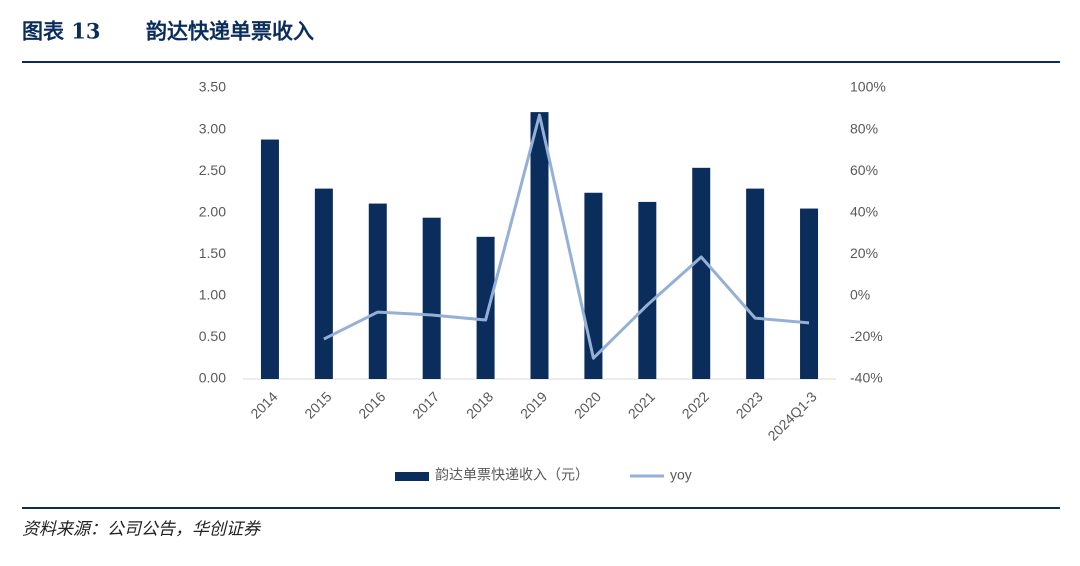 The image size is (1080, 566). Describe the element at coordinates (791, 415) in the screenshot. I see `x-tick-label: 2024Q1-3` at that location.